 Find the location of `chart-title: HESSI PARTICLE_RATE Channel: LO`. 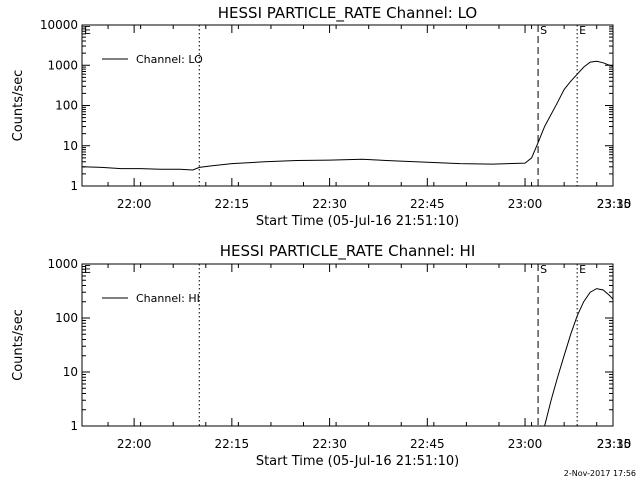

chart-title: HESSI PARTICLE_RATE Channel: LO is located at coordinates (347, 13).